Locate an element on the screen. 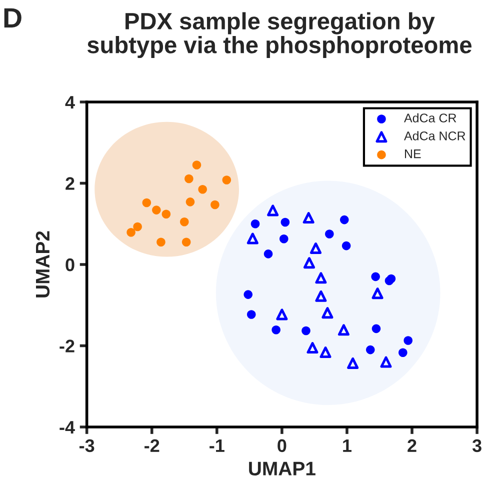 The height and width of the screenshot is (488, 499). y-tick-label: 2 is located at coordinates (70, 183).